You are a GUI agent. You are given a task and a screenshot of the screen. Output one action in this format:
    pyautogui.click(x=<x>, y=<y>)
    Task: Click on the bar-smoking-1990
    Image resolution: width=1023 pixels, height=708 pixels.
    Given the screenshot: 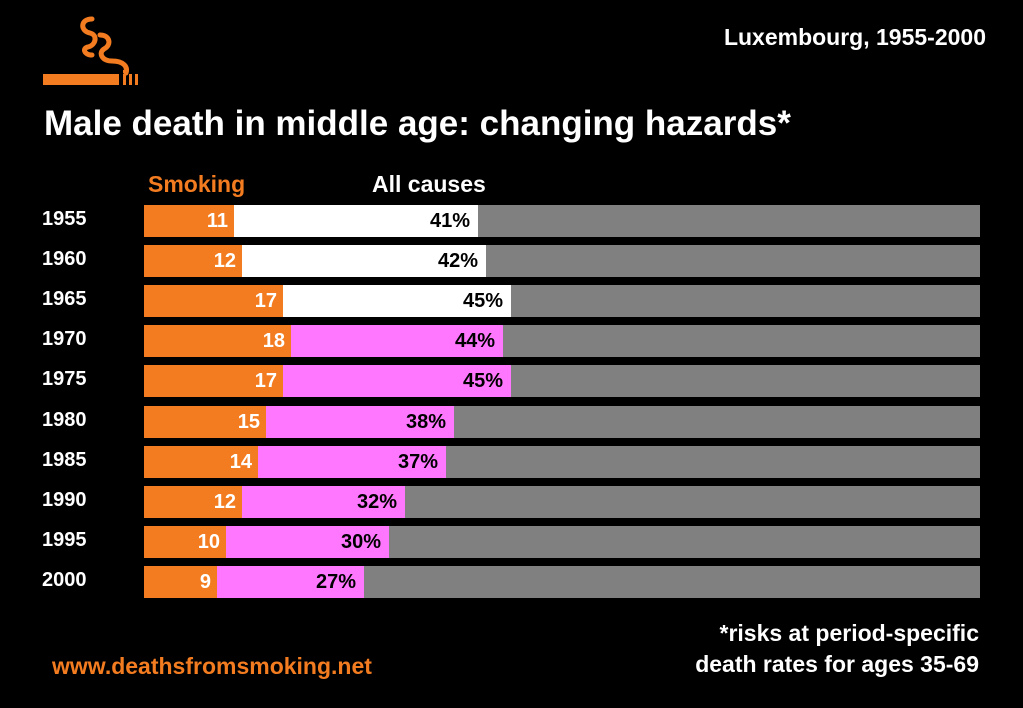 What is the action you would take?
    pyautogui.click(x=193, y=502)
    